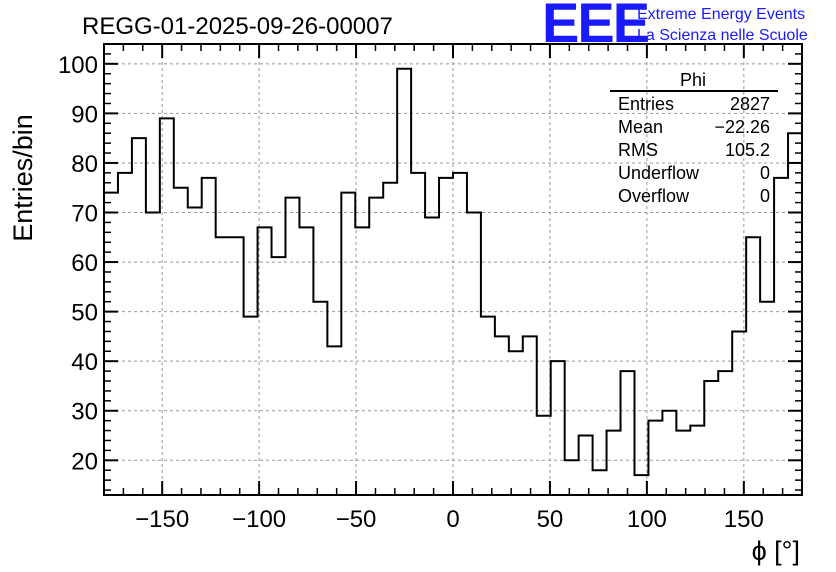 Image resolution: width=836 pixels, height=572 pixels. What do you see at coordinates (84, 362) in the screenshot?
I see `y-tick-label: 40` at bounding box center [84, 362].